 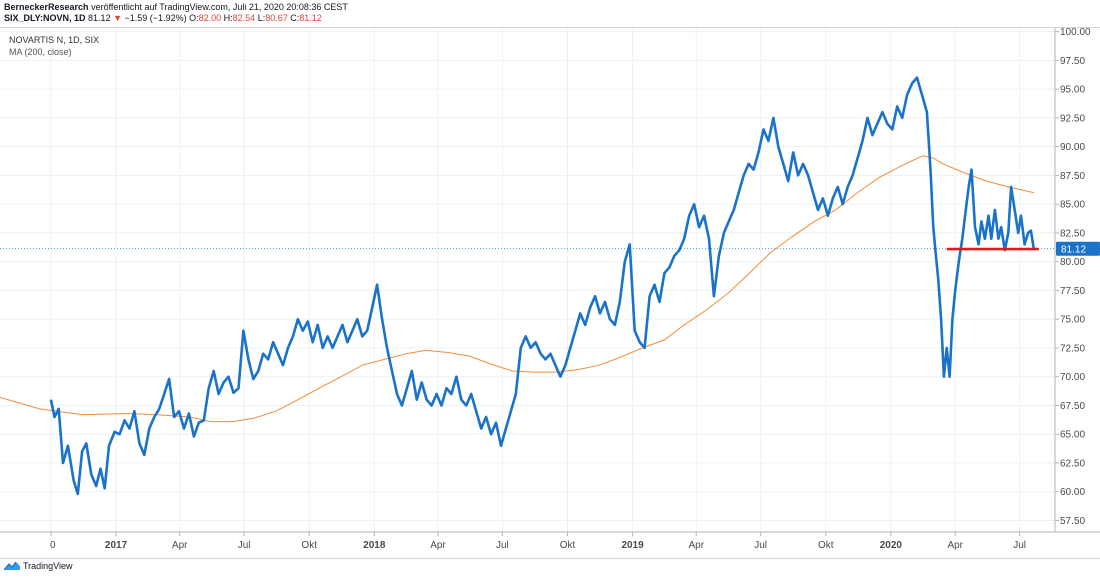 What do you see at coordinates (1072, 348) in the screenshot?
I see `price-tick-label: 72.50` at bounding box center [1072, 348].